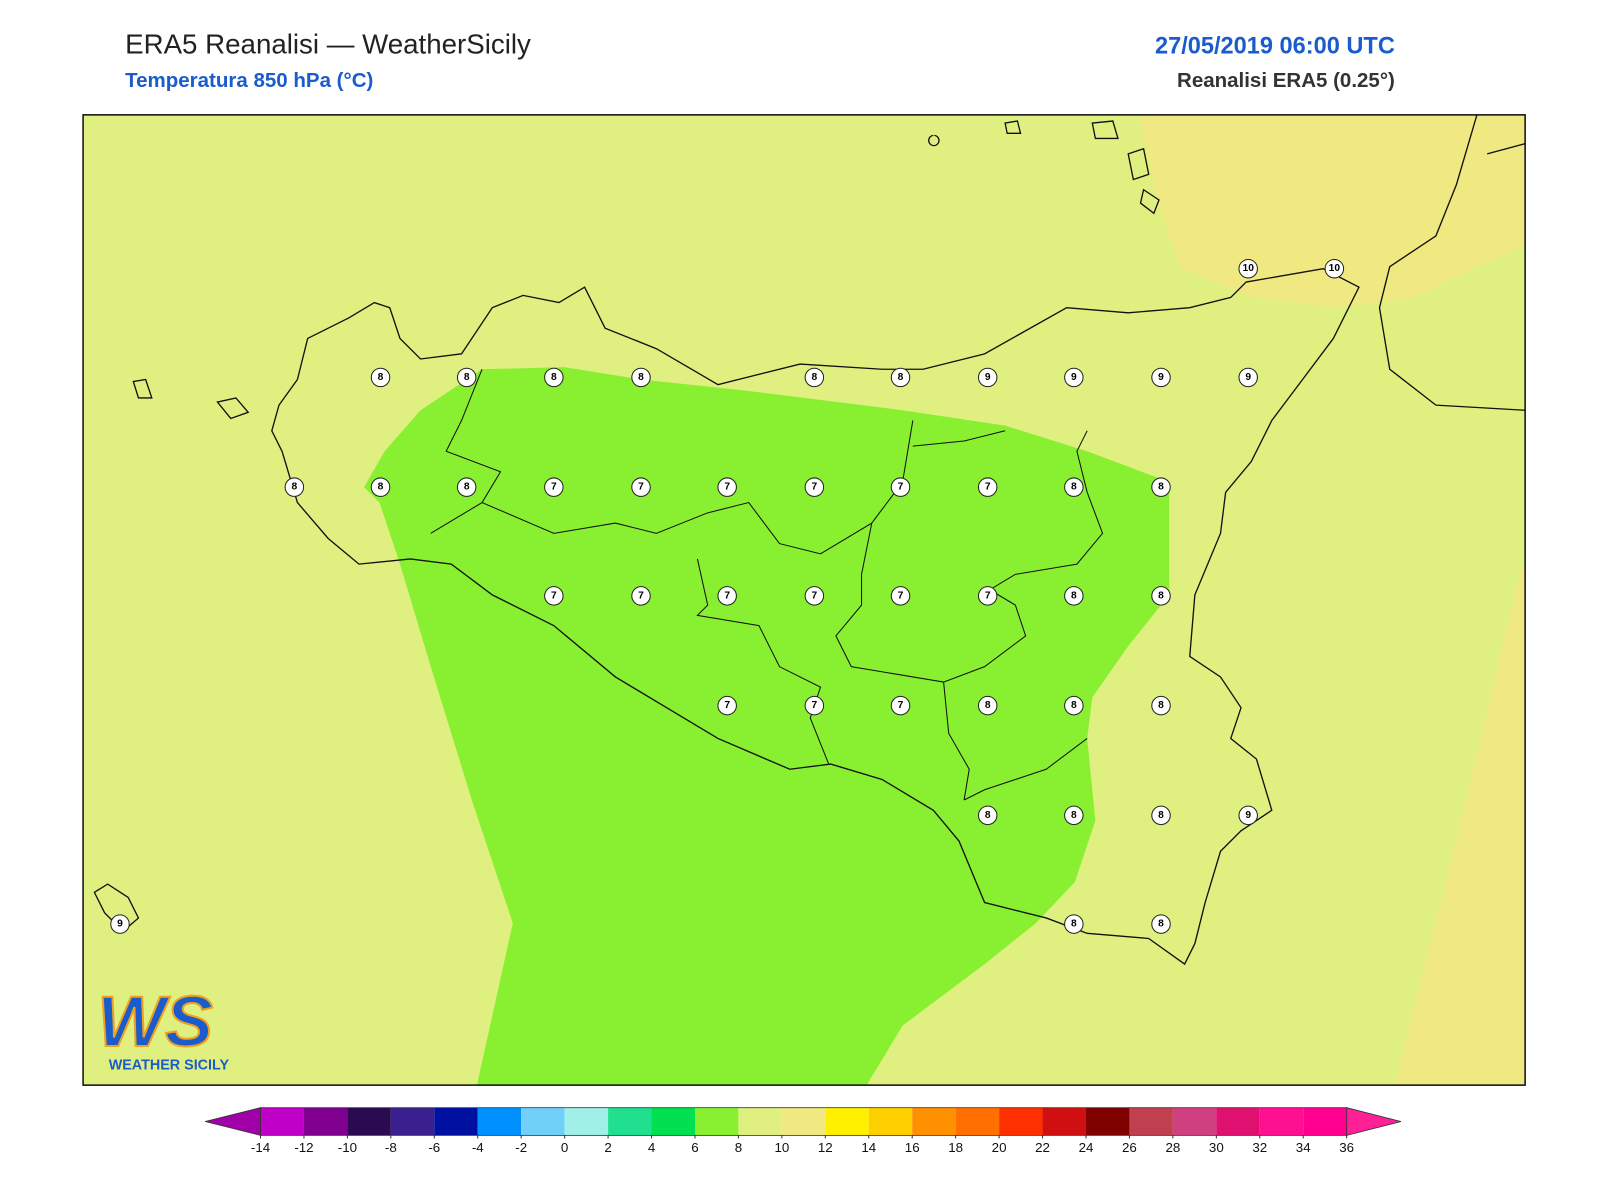  Describe the element at coordinates (1286, 80) in the screenshot. I see `source: Reanalisi ERA5 (0.25°)` at that location.